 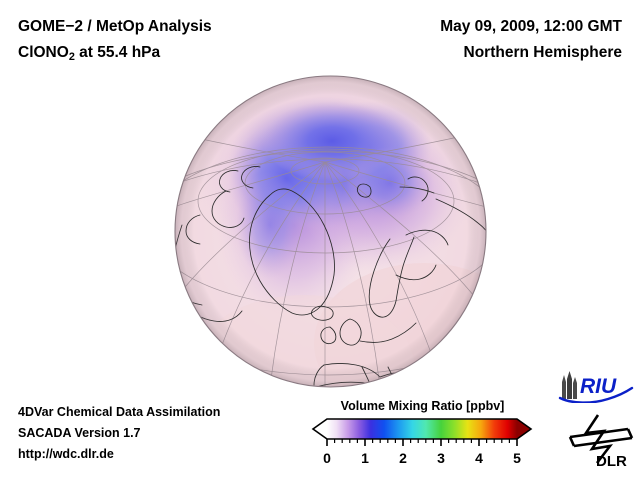 What do you see at coordinates (531, 26) in the screenshot?
I see `datetime-label: May 09, 2009, 12:00 GMT` at bounding box center [531, 26].